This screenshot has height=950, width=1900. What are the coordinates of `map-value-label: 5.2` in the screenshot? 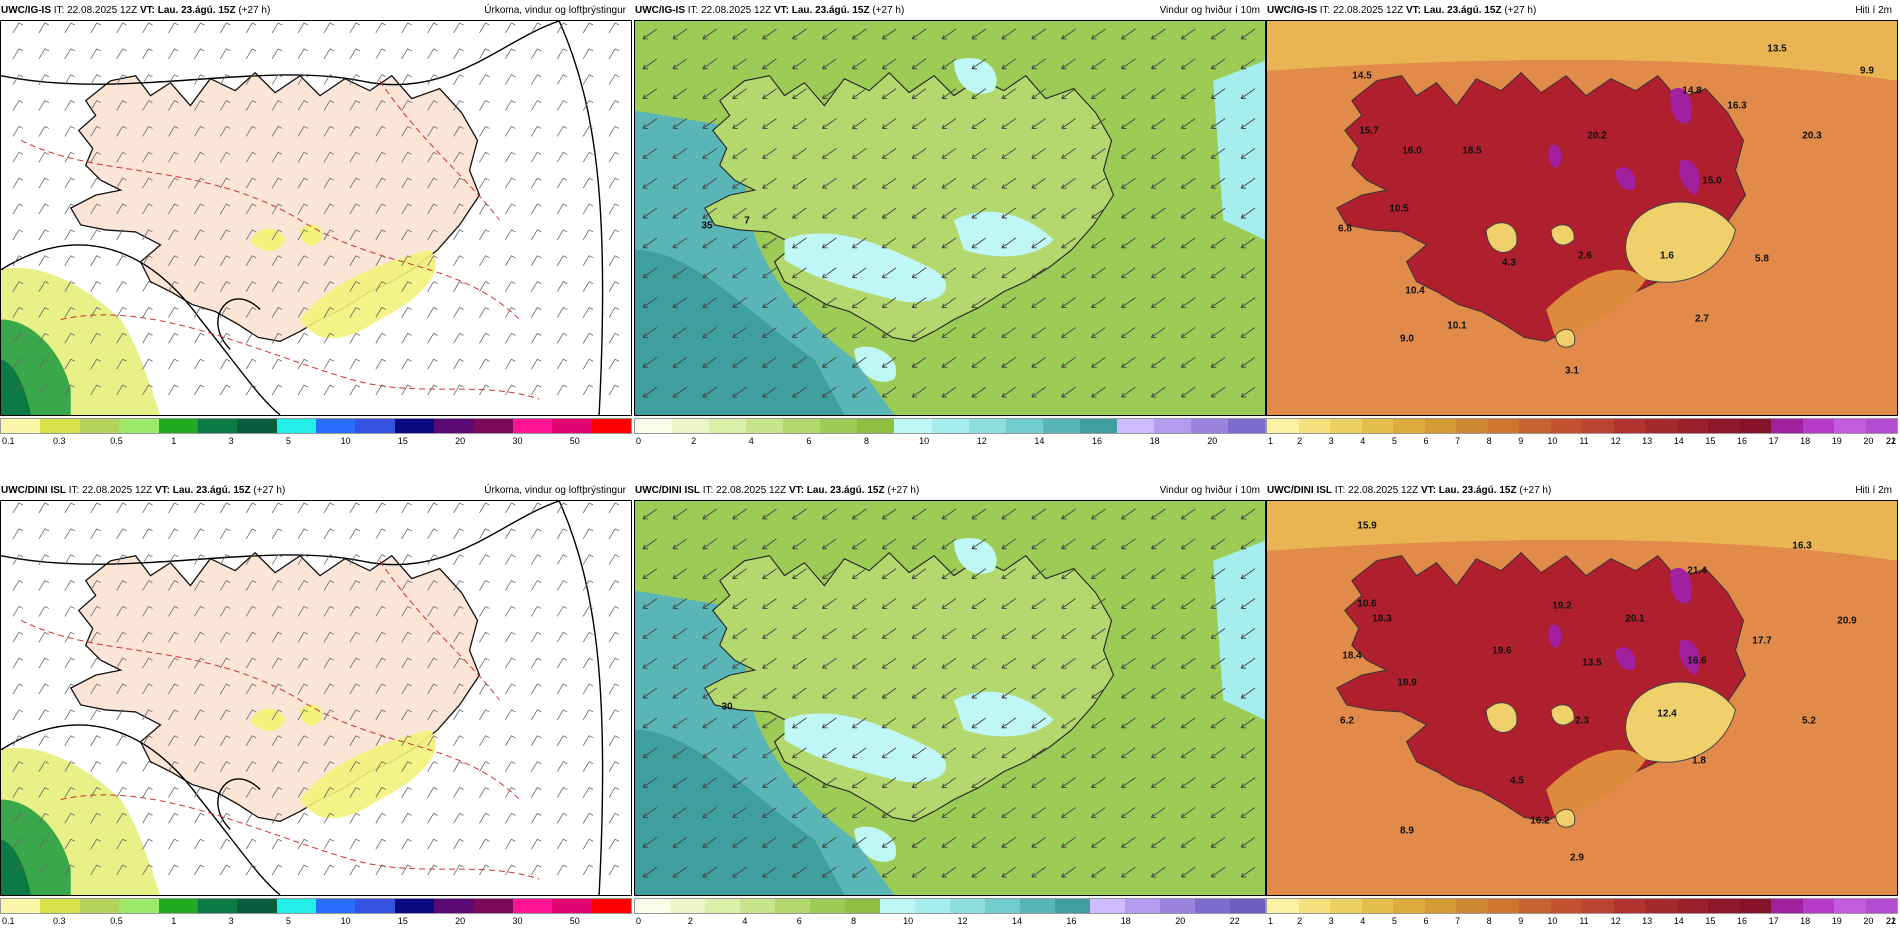 It's located at (1809, 721).